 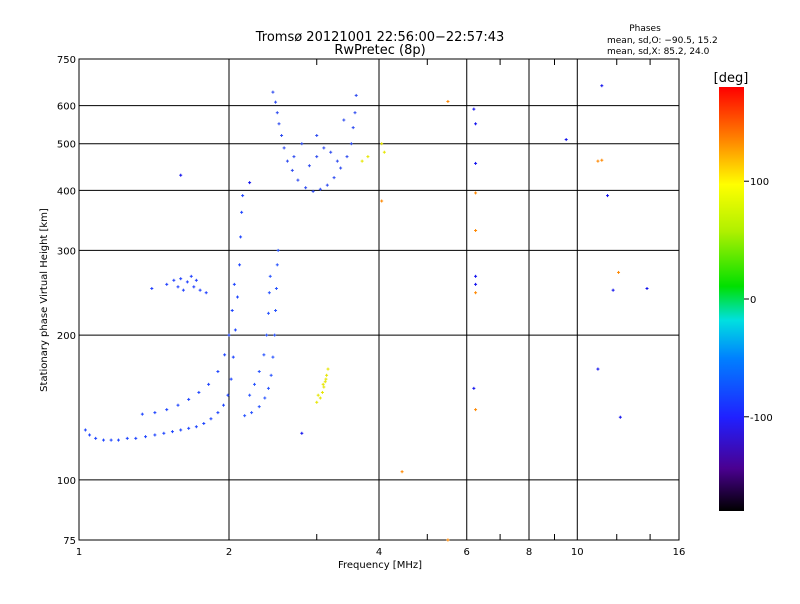 I want to click on y-tick-label: 300, so click(x=66, y=251).